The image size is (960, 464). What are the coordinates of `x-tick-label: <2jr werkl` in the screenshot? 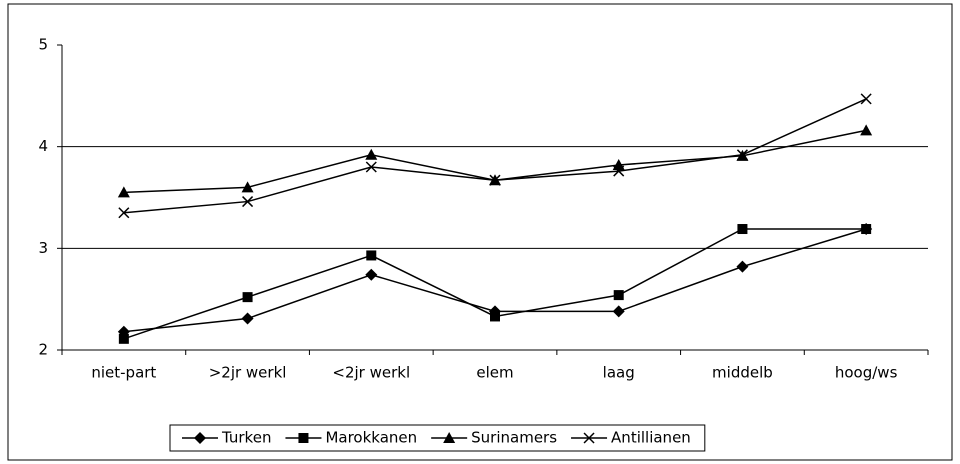 It's located at (371, 373).